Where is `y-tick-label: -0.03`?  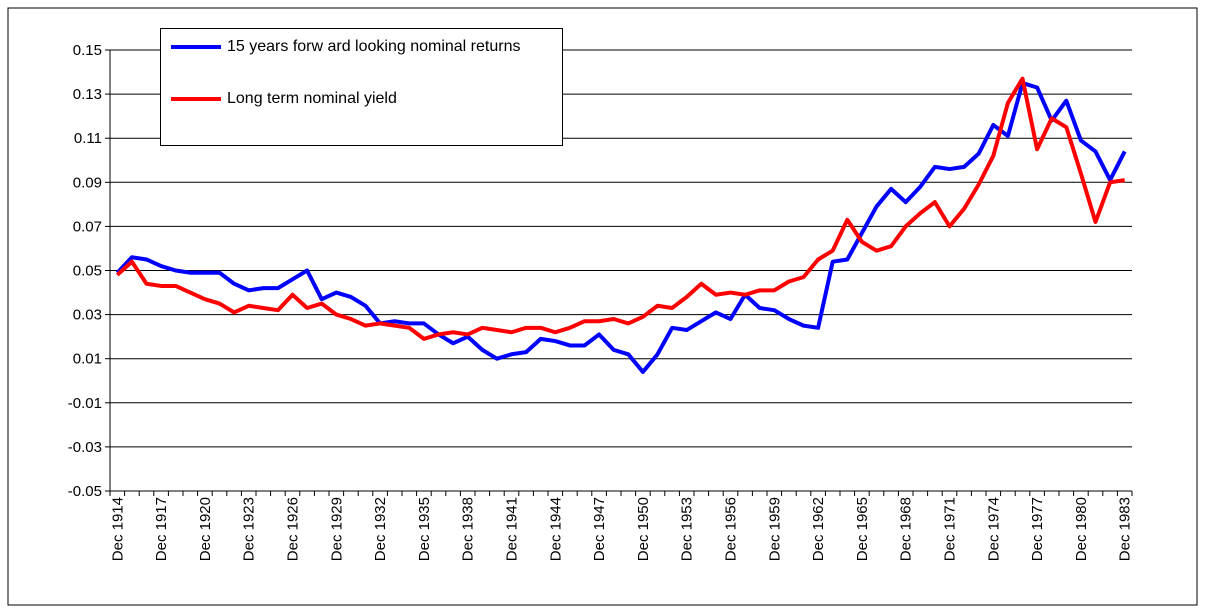
y-tick-label: -0.03 is located at coordinates (85, 447).